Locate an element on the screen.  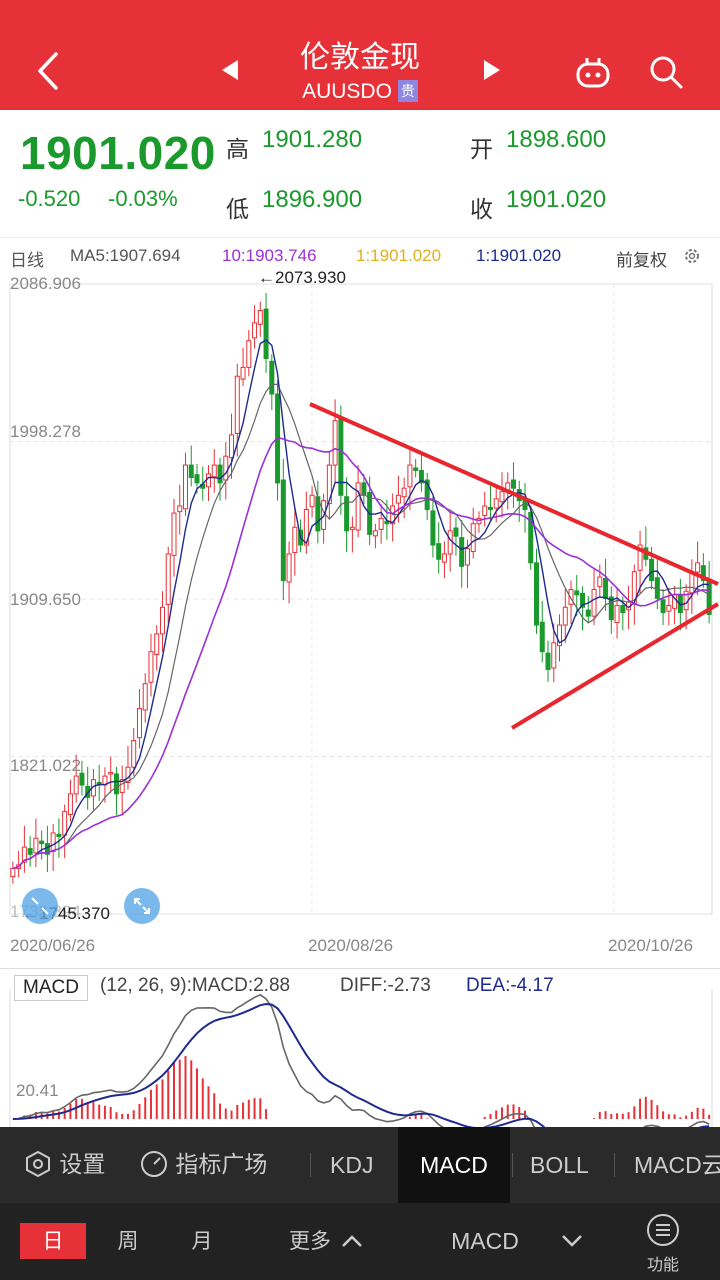
open-label: 开 is located at coordinates (481, 150).